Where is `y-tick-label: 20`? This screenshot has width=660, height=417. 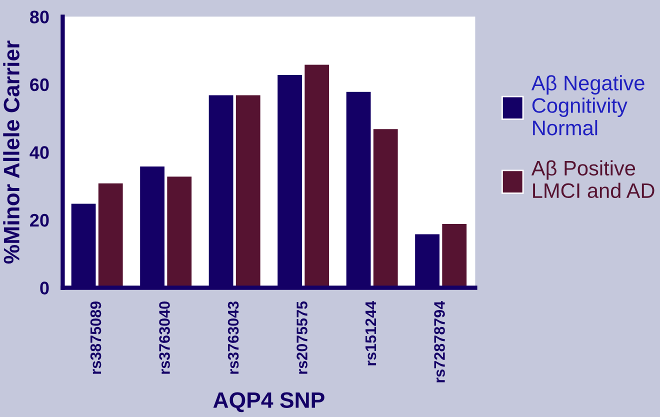 y-tick-label: 20 is located at coordinates (39, 220).